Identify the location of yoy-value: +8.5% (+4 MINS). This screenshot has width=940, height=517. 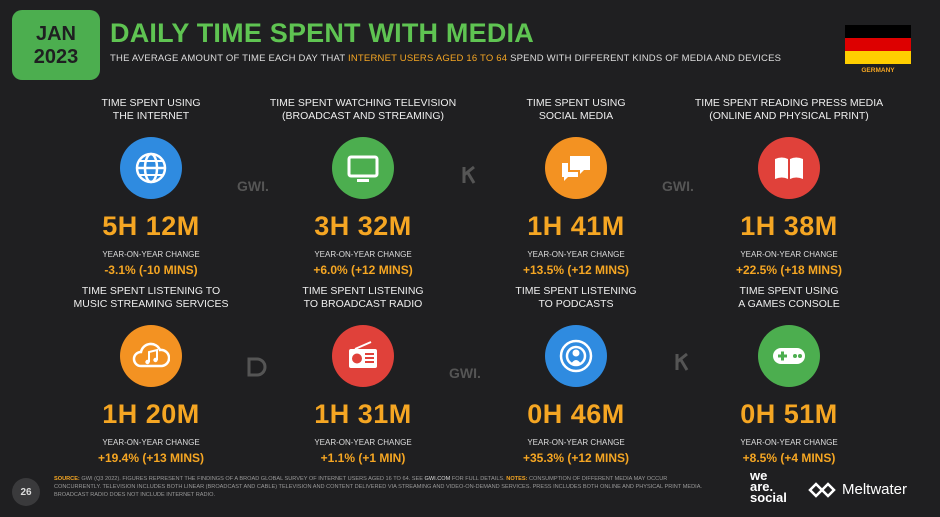
(789, 458).